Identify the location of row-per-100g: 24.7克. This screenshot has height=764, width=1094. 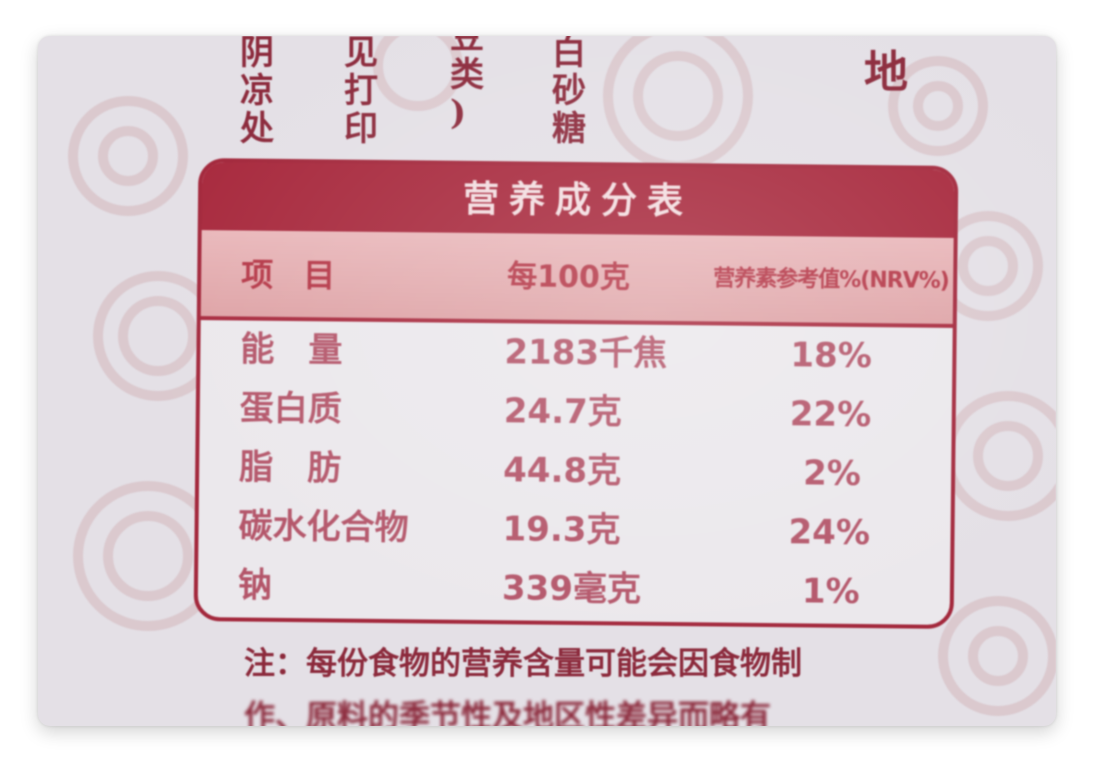
(562, 412).